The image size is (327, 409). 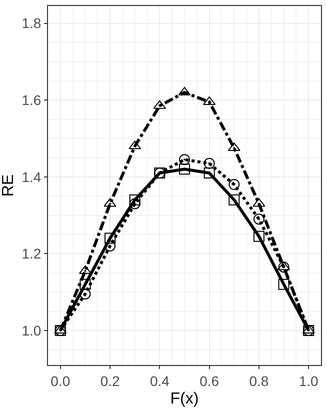 I want to click on y-tick-label: 1.8, so click(x=32, y=23).